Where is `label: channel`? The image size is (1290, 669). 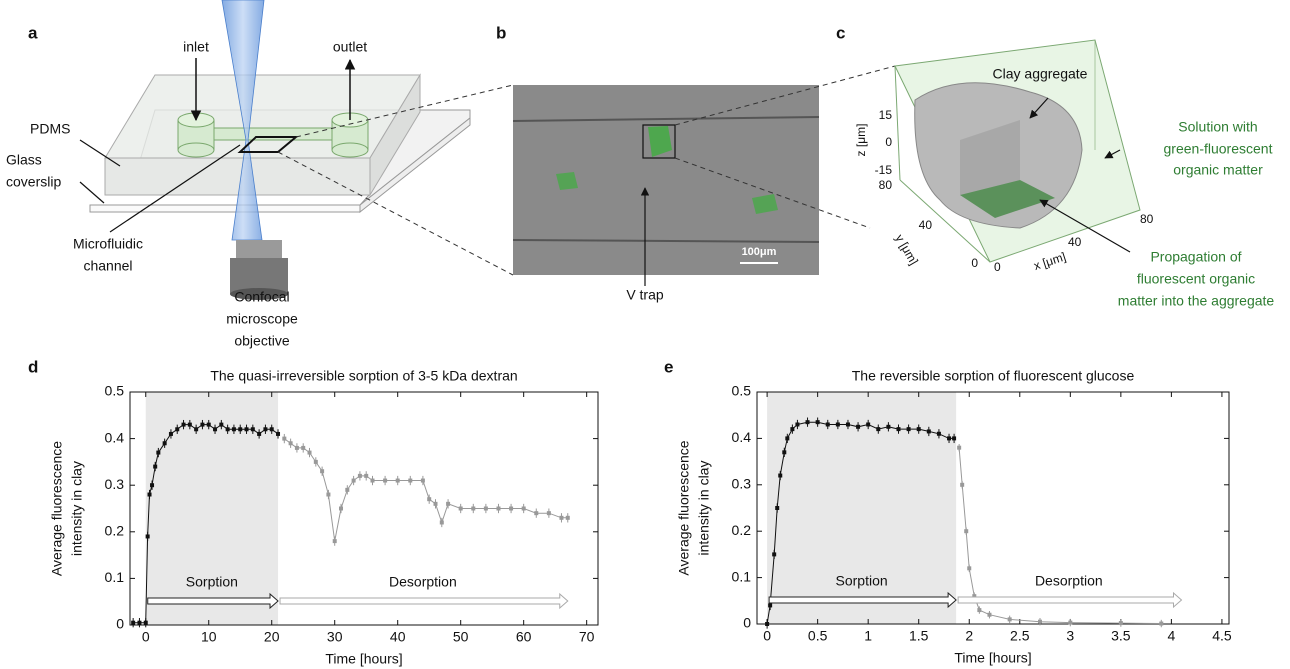 label: channel is located at coordinates (107, 266).